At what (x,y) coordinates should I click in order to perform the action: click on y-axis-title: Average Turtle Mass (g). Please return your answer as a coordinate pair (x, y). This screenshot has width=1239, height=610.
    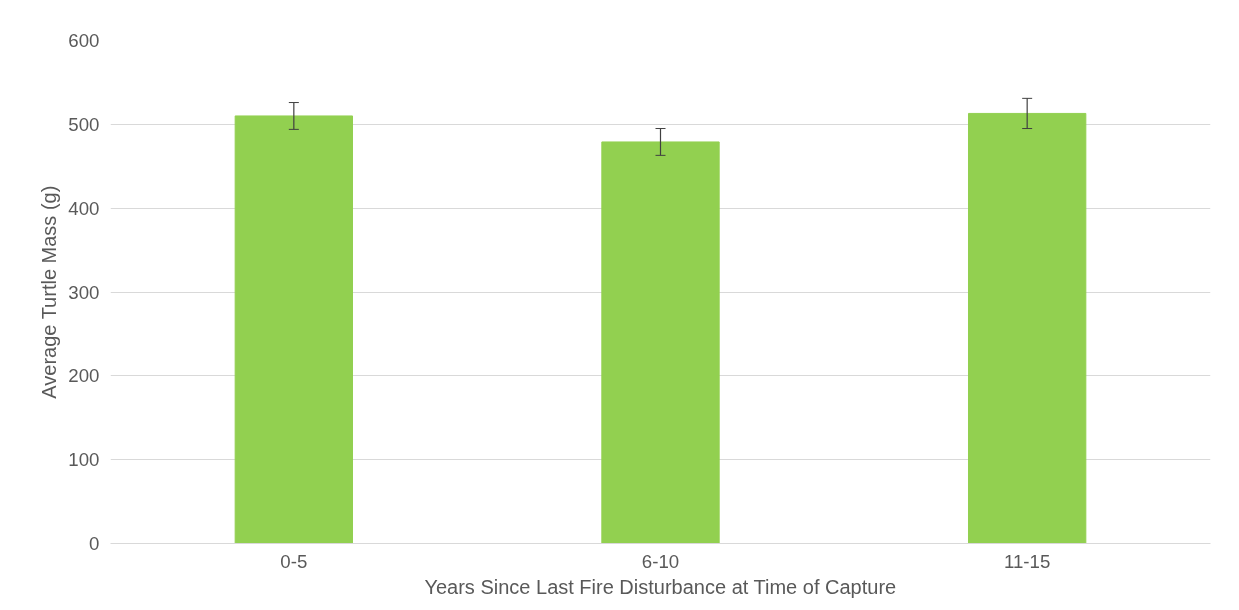
    Looking at the image, I should click on (49, 292).